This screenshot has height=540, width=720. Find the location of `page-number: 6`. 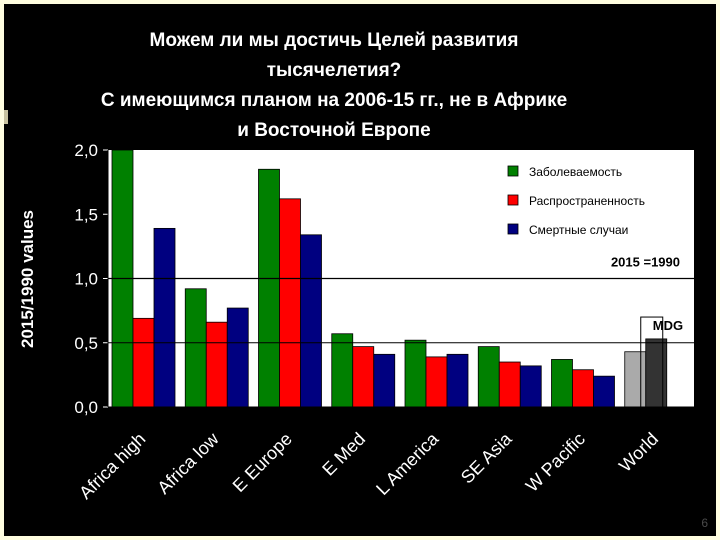

page-number: 6 is located at coordinates (704, 523).